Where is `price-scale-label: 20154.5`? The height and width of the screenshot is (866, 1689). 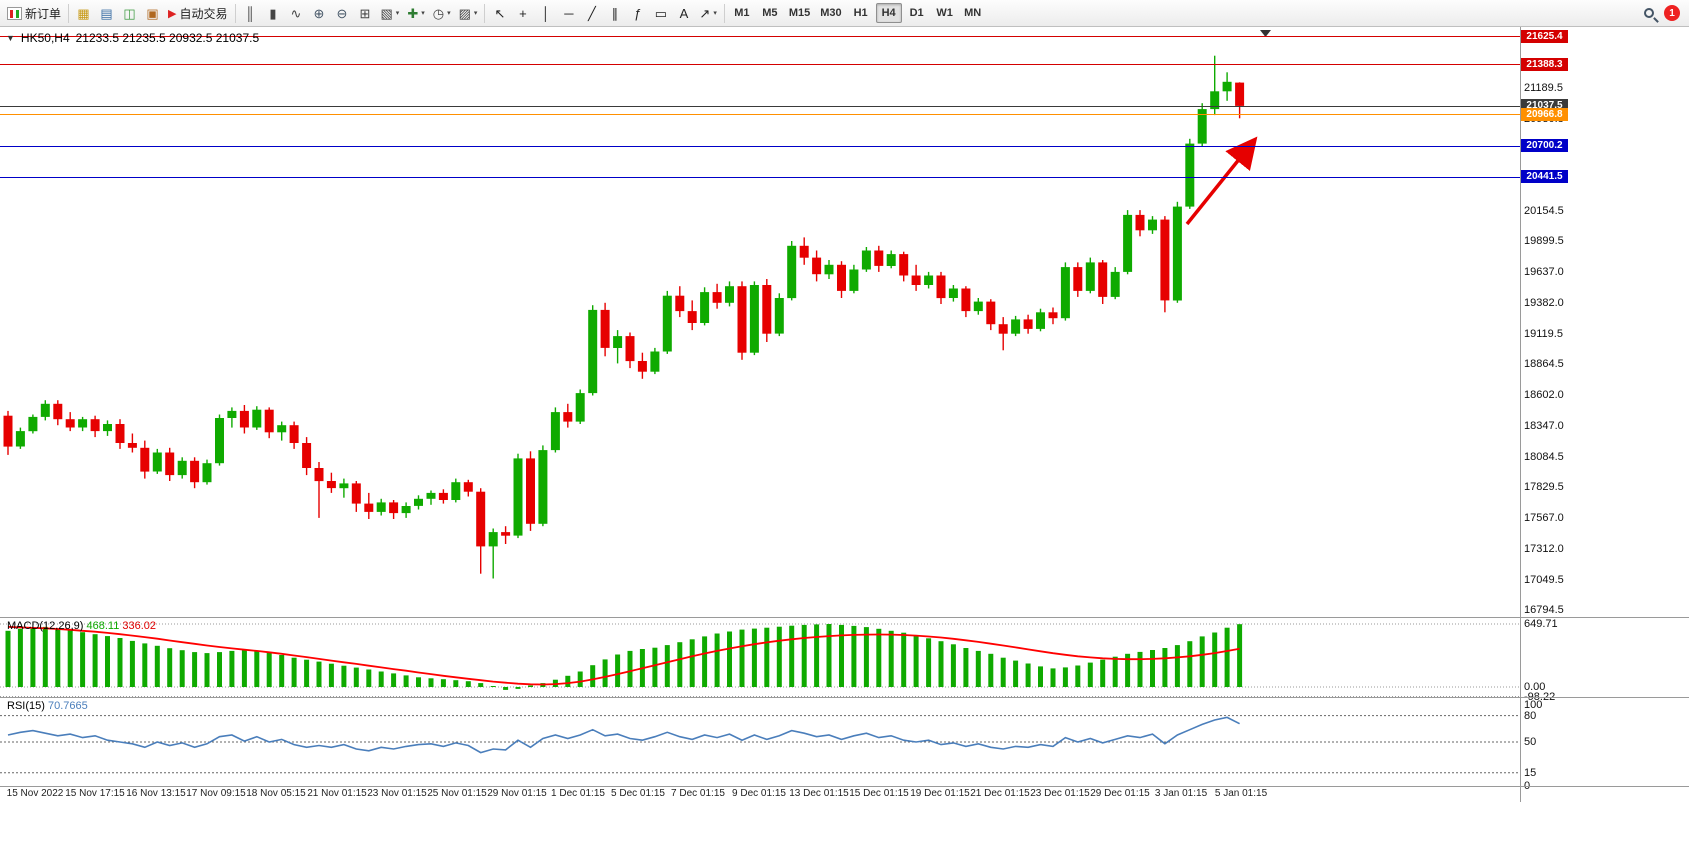 price-scale-label: 20154.5 is located at coordinates (1544, 210).